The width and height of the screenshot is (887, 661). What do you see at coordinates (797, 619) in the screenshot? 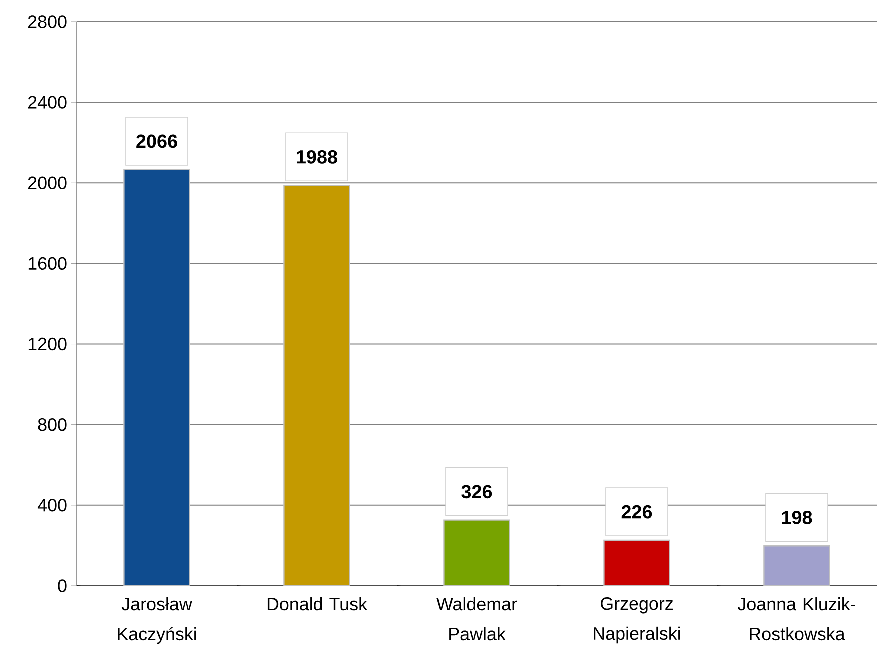
I see `x-tick-label: Joanna Kluzik-Rostkowska` at bounding box center [797, 619].